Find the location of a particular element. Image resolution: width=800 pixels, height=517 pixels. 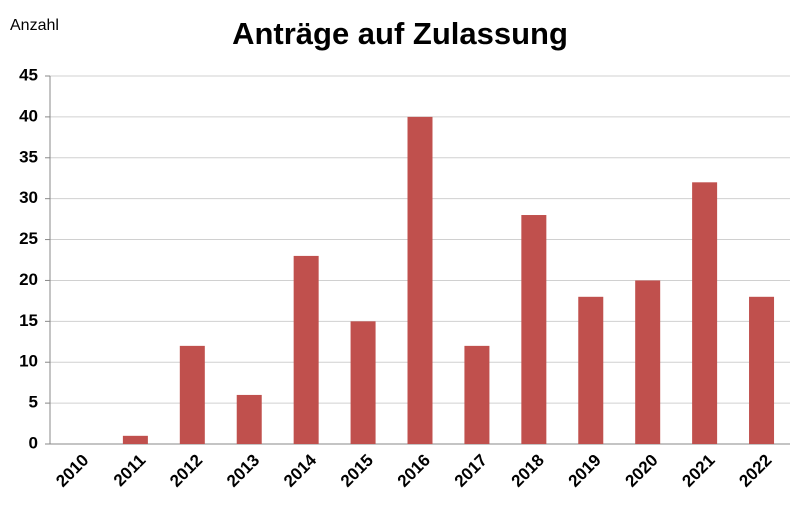

x-tick-label: 2021 is located at coordinates (698, 471).